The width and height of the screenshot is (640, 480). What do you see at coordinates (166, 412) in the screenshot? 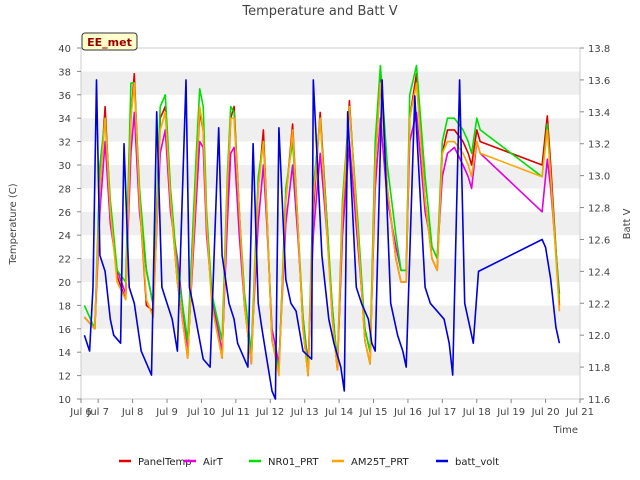
I see `x-tick-label: Jul 9` at bounding box center [166, 412].